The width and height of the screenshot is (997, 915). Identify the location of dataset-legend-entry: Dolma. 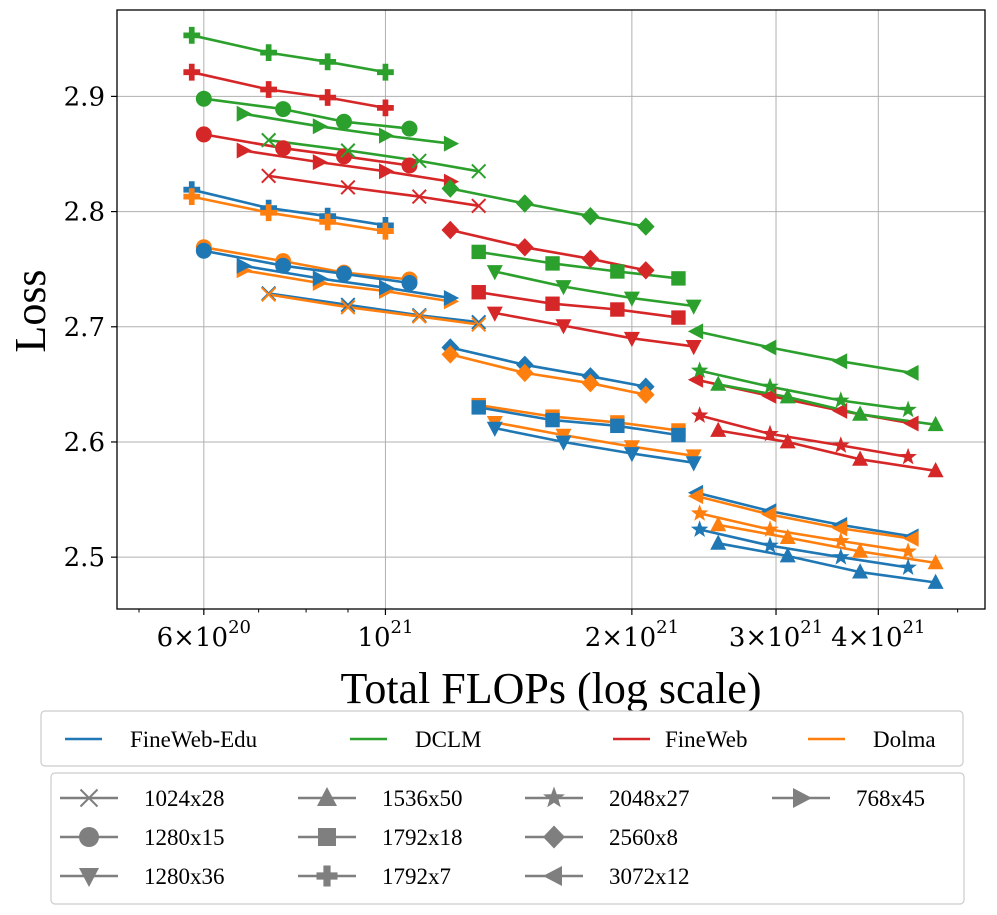
(872, 739).